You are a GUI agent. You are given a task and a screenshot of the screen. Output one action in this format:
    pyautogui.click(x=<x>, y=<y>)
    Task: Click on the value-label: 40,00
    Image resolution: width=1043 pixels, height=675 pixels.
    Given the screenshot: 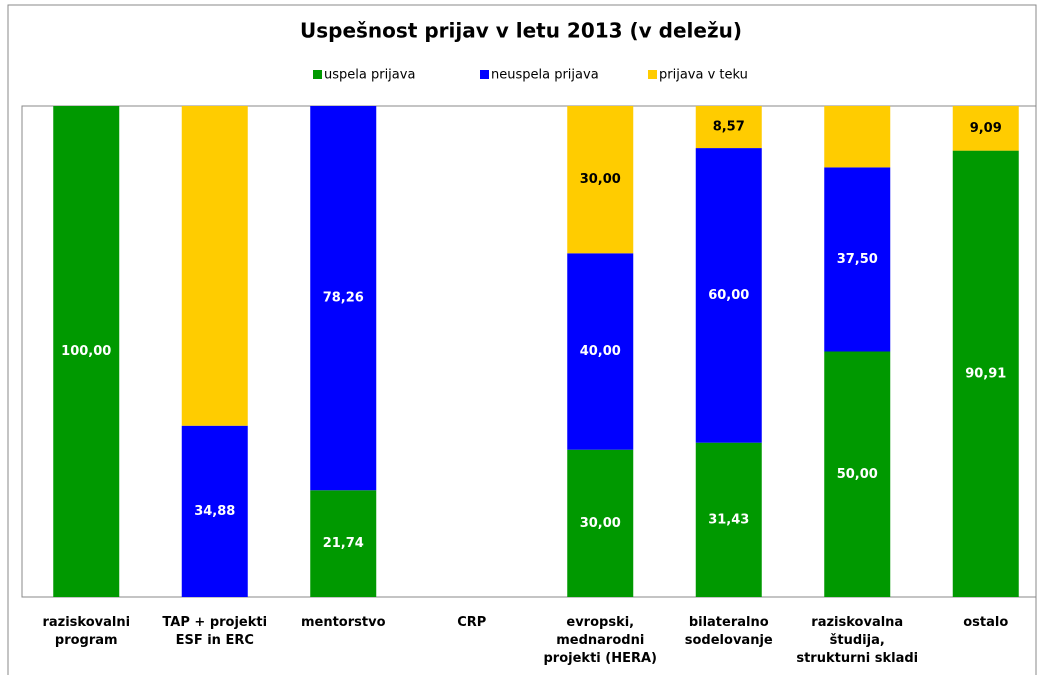 What is the action you would take?
    pyautogui.click(x=600, y=351)
    